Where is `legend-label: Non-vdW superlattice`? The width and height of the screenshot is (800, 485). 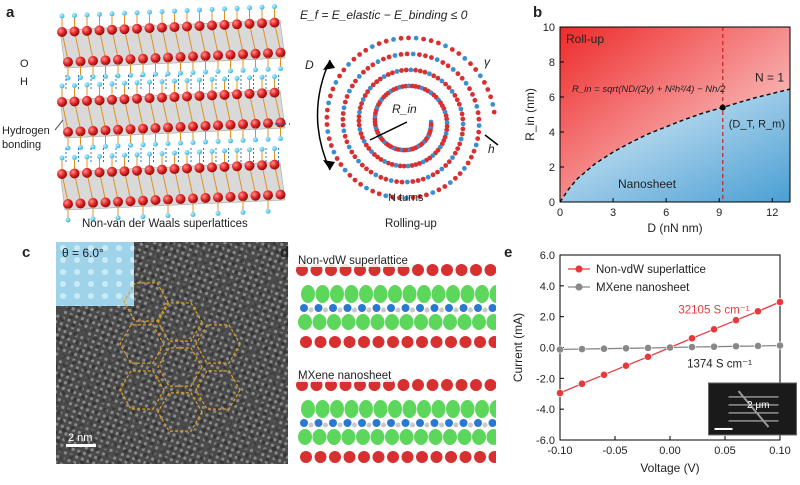 legend-label: Non-vdW superlattice is located at coordinates (651, 270).